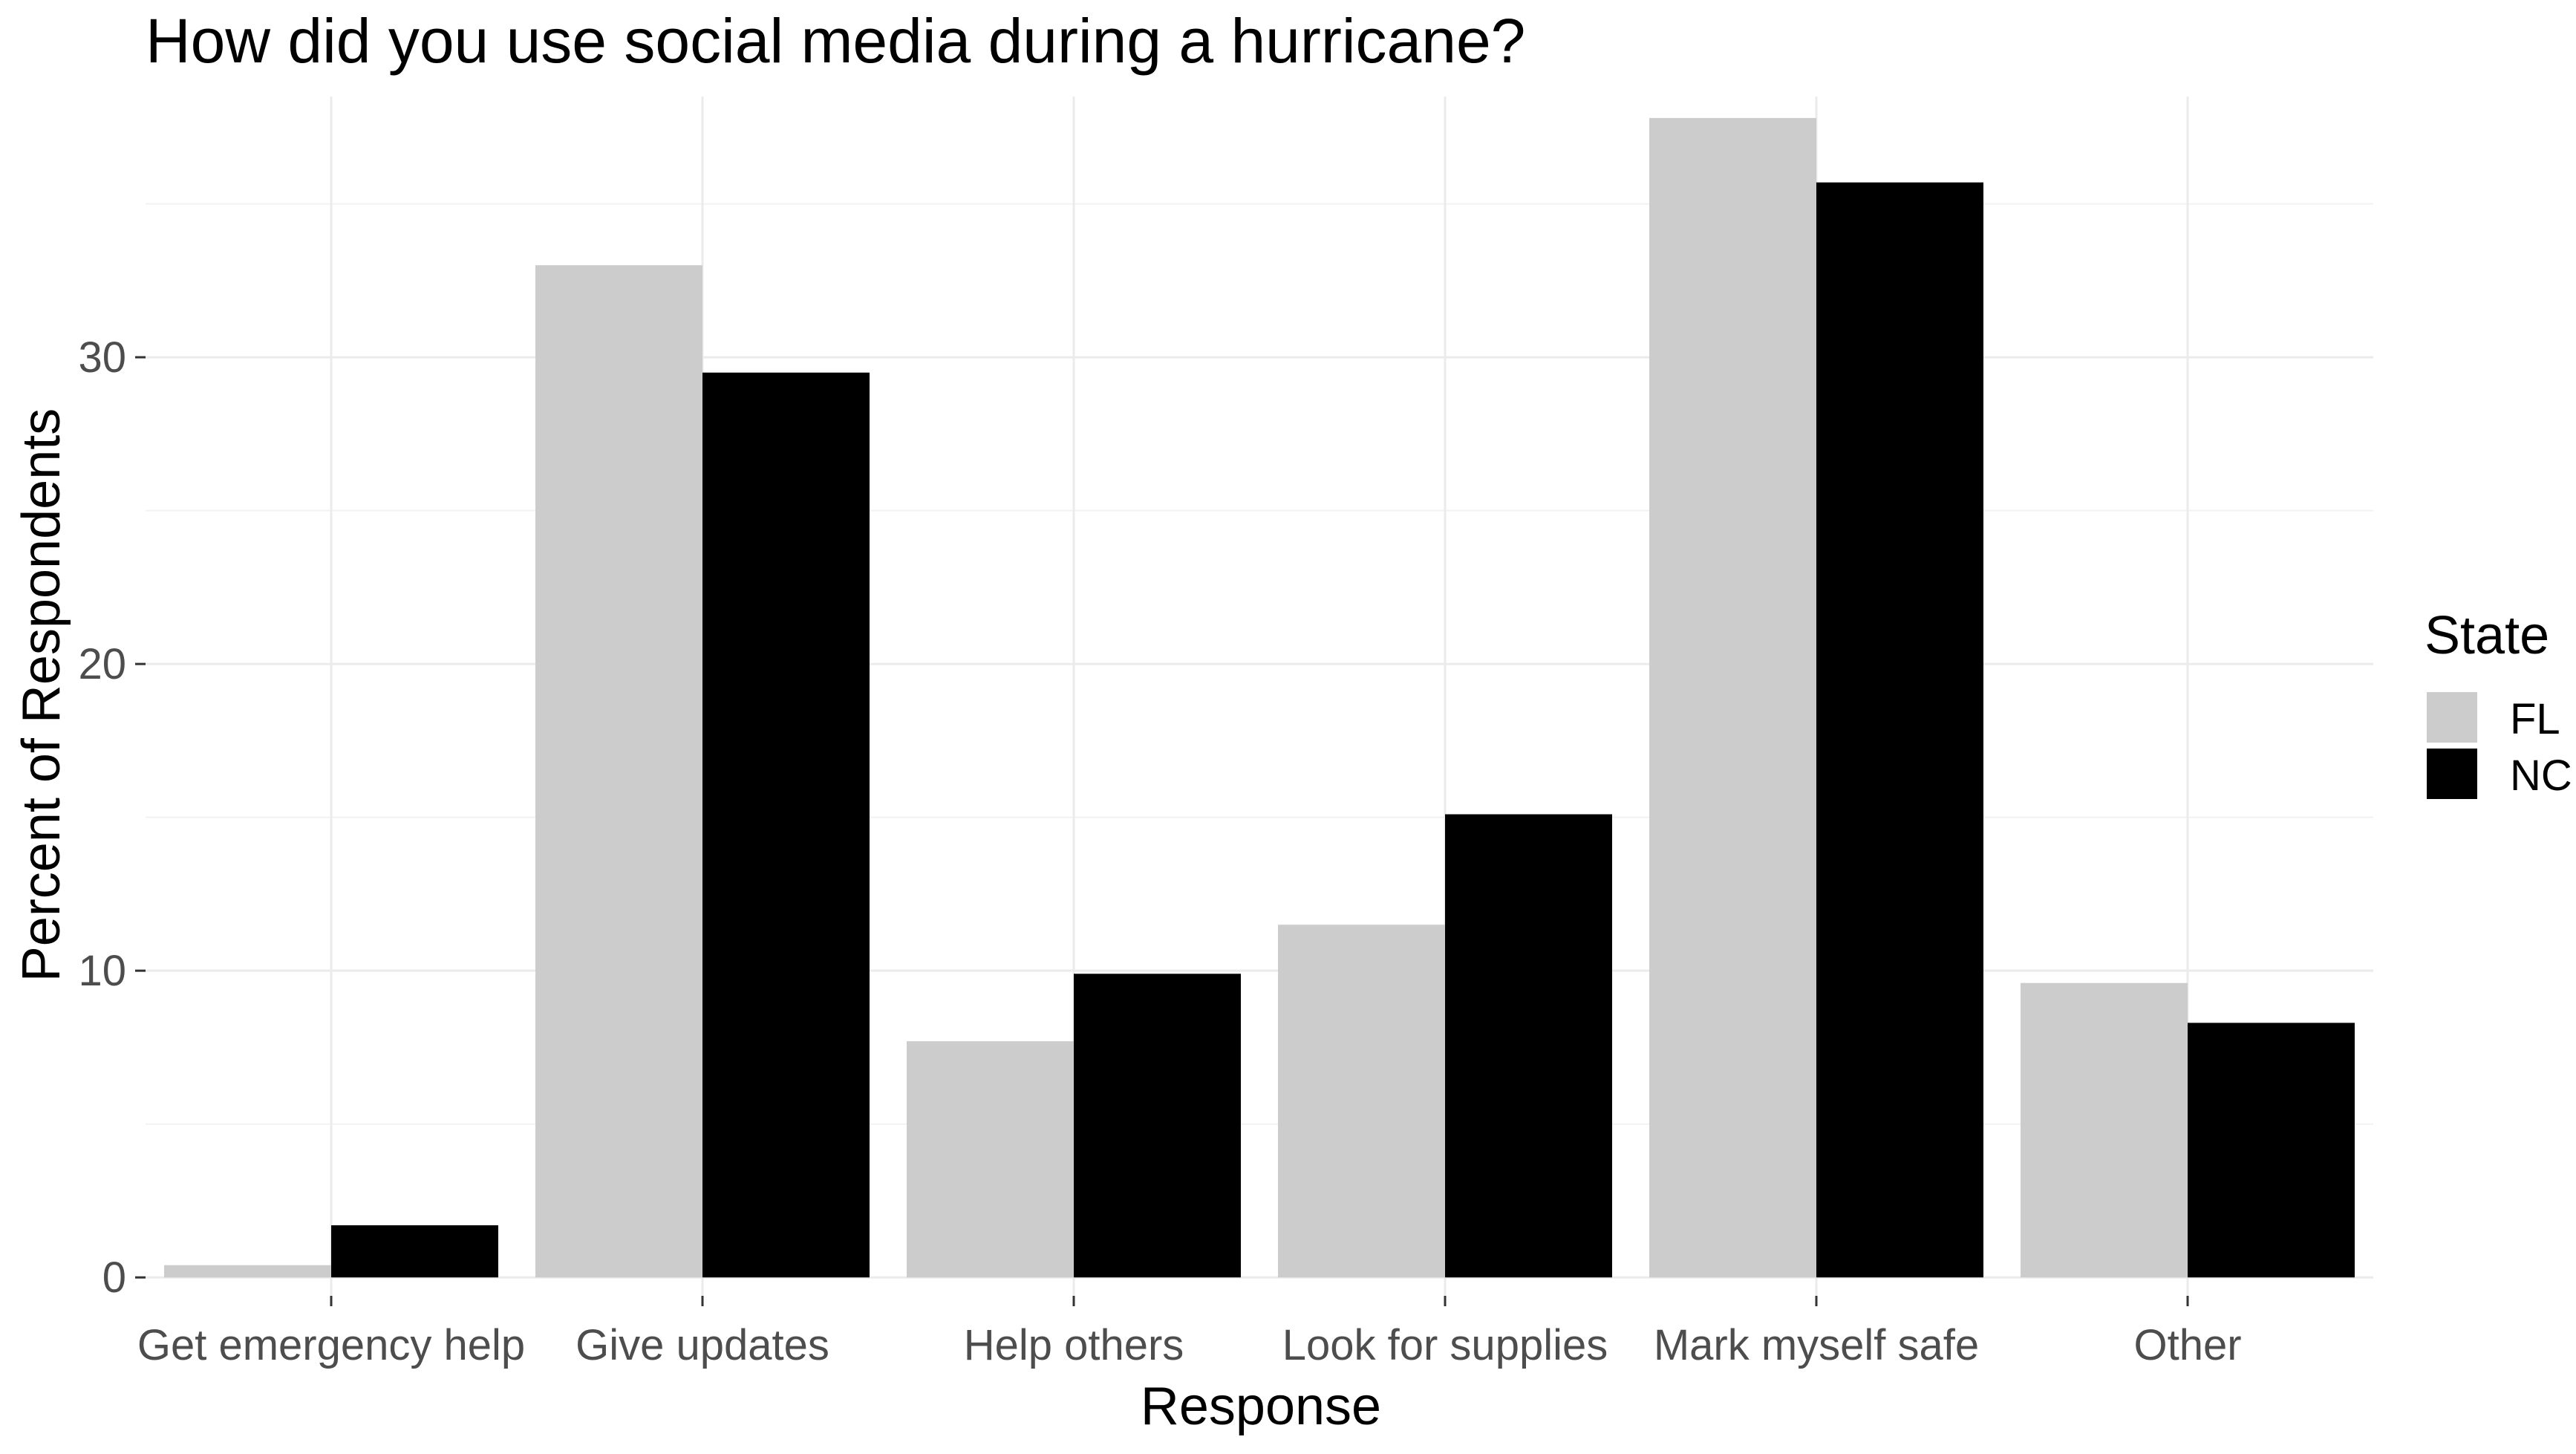 This screenshot has height=1454, width=2576. I want to click on bar-fl-give-updates, so click(618, 771).